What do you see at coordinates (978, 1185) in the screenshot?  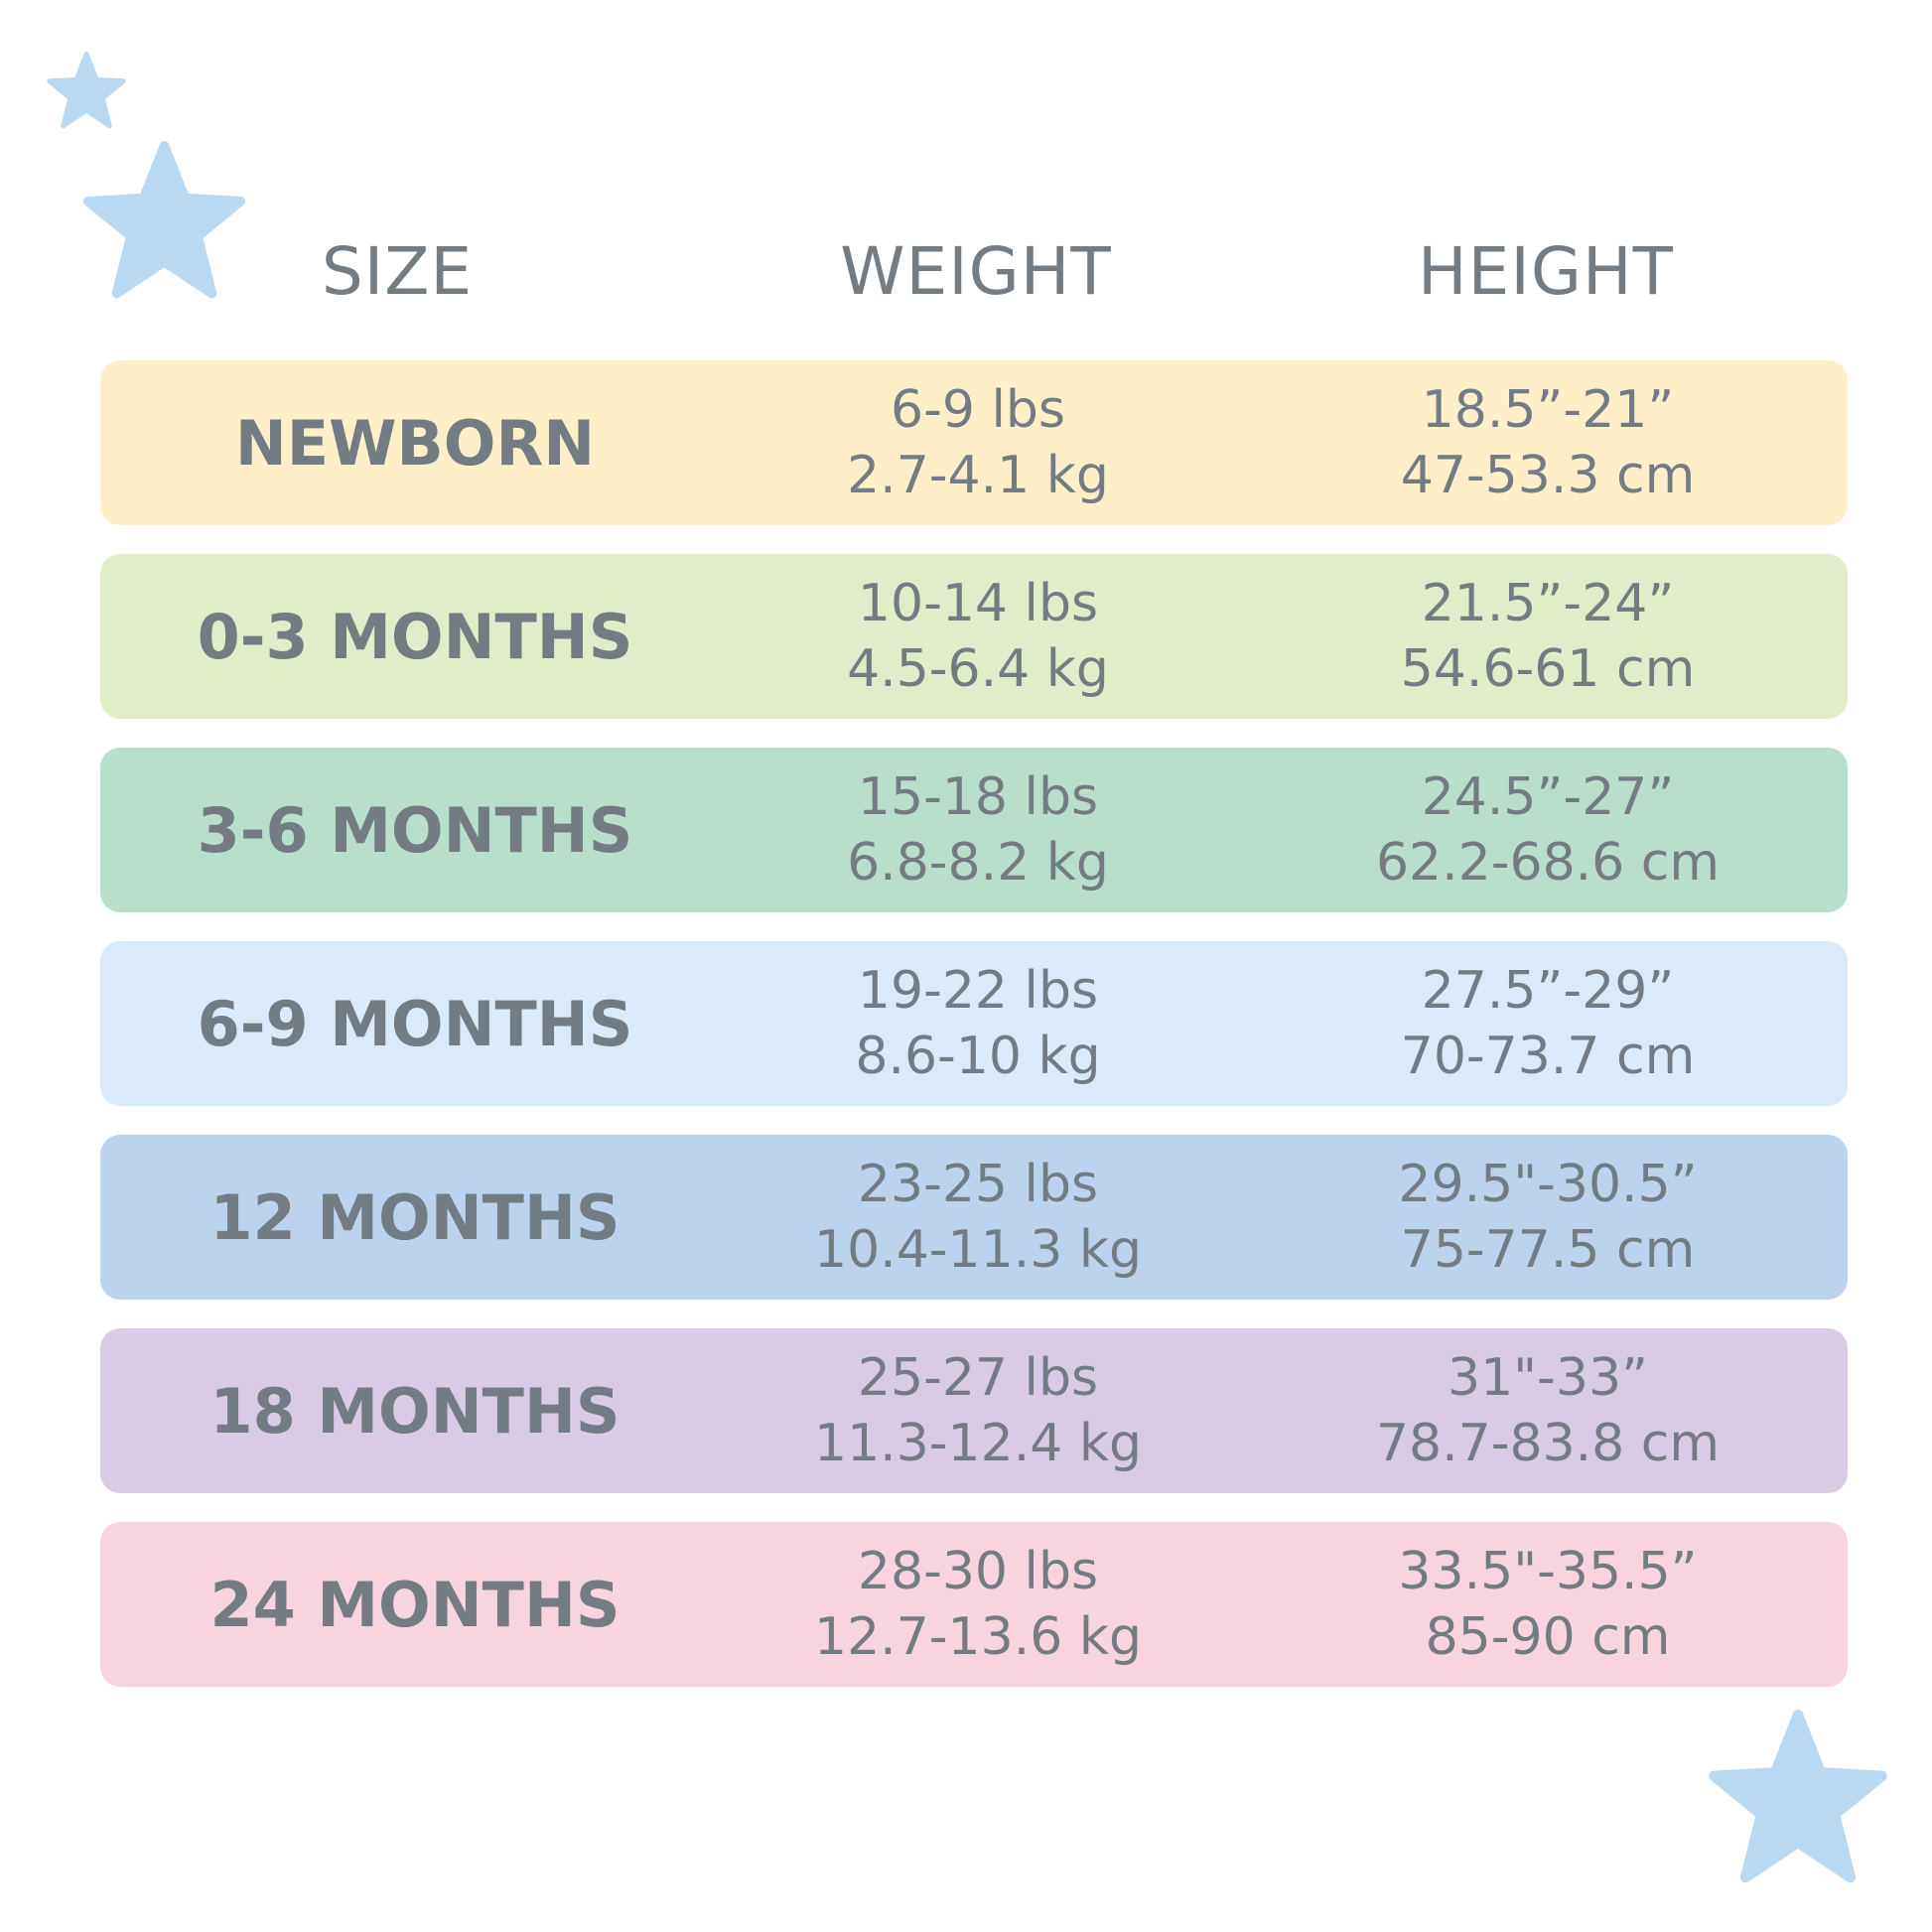 I see `weight-lbs: 23-25 lbs` at bounding box center [978, 1185].